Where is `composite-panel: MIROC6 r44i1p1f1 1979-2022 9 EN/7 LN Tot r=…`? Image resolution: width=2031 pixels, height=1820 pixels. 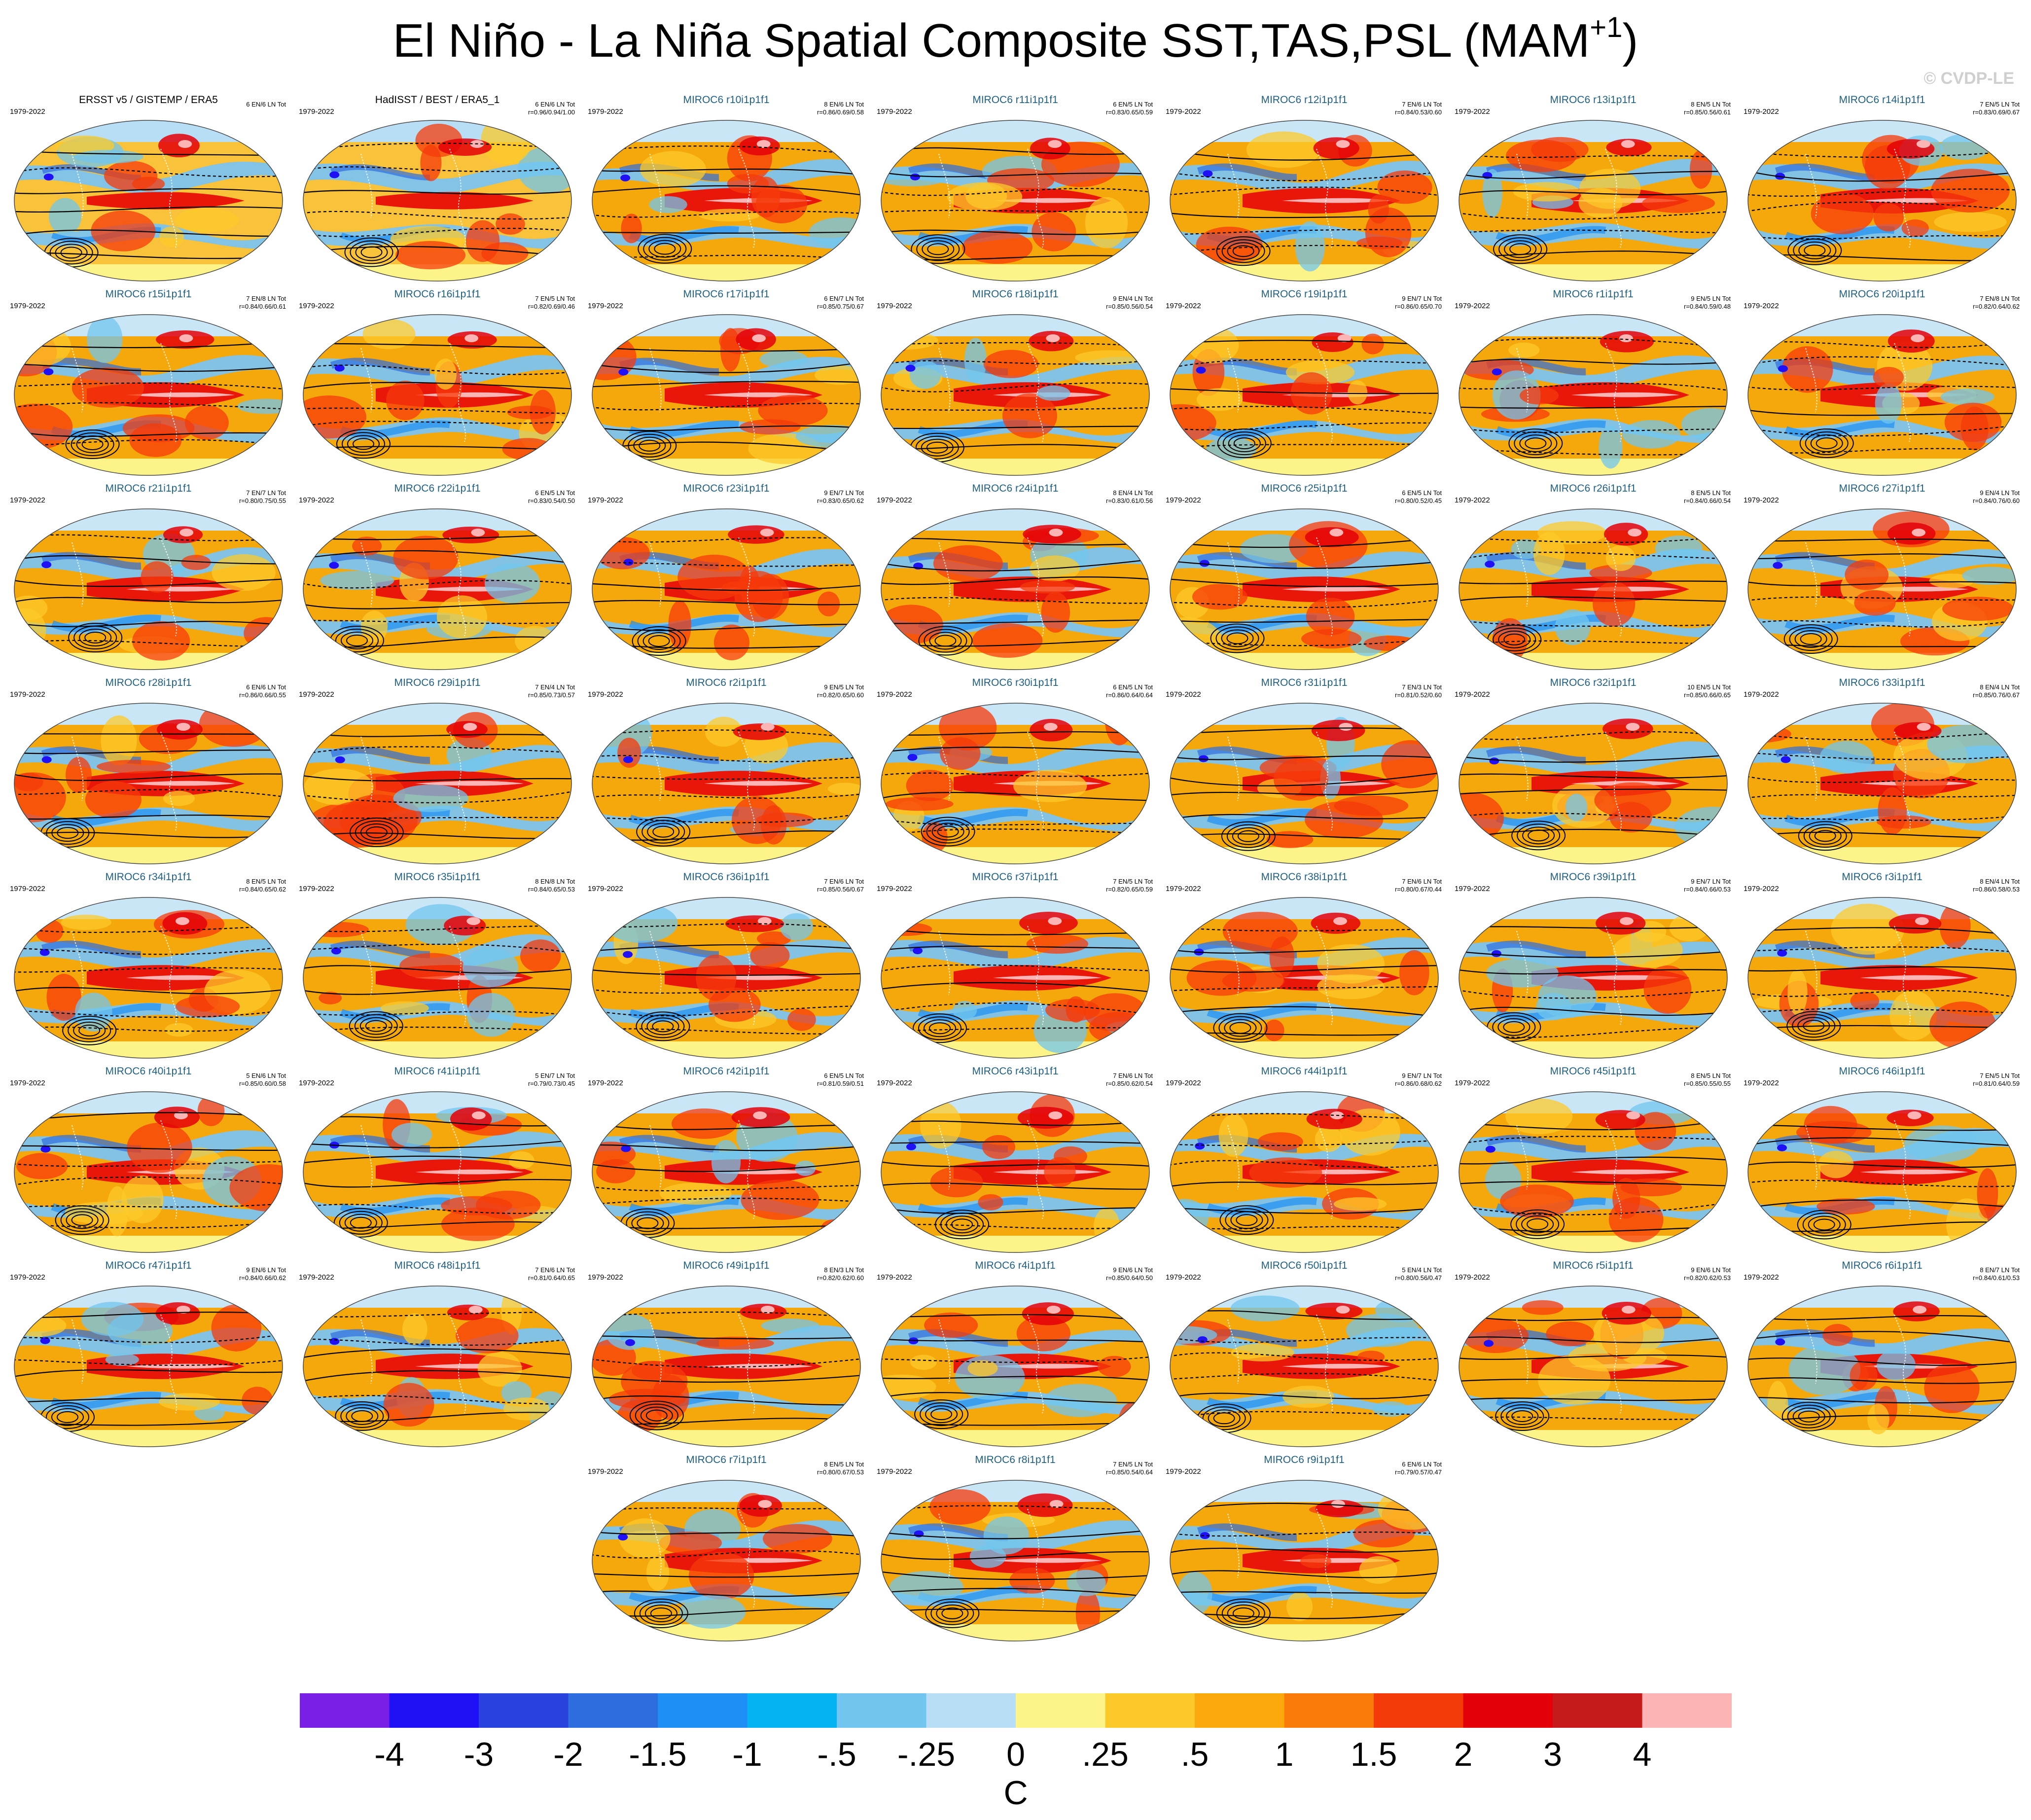
composite-panel: MIROC6 r44i1p1f1 1979-2022 9 EN/7 LN Tot r=… is located at coordinates (1304, 1161).